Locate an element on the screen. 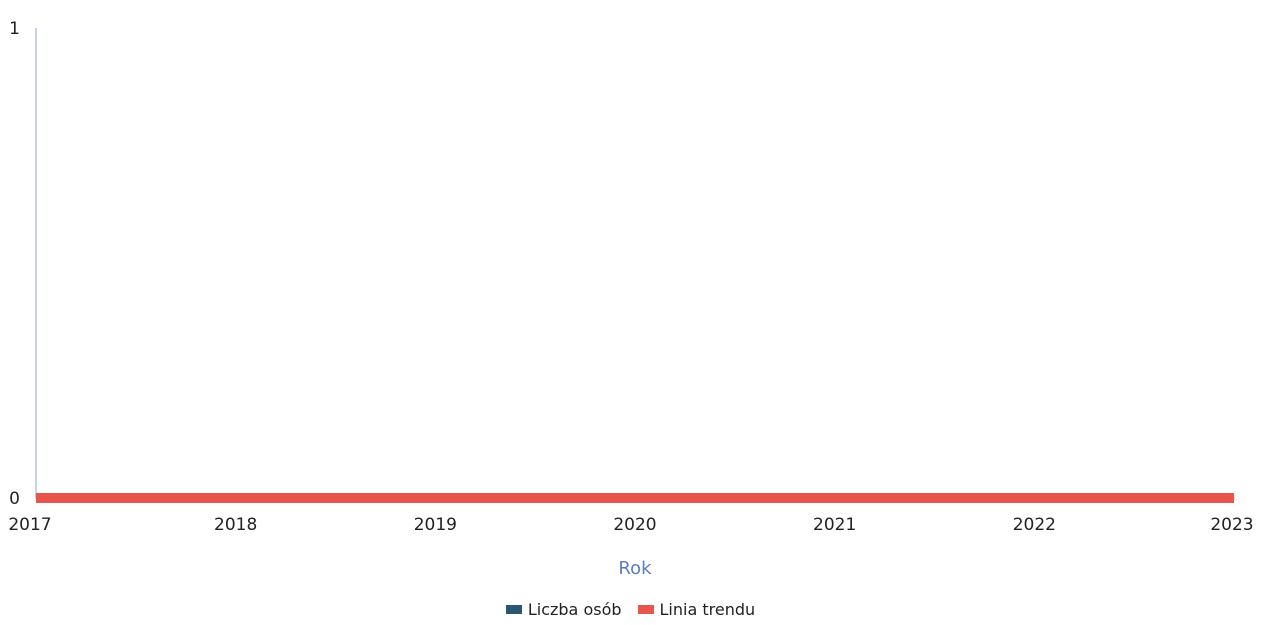  legend-item-series-0: Liczba osób is located at coordinates (563, 609).